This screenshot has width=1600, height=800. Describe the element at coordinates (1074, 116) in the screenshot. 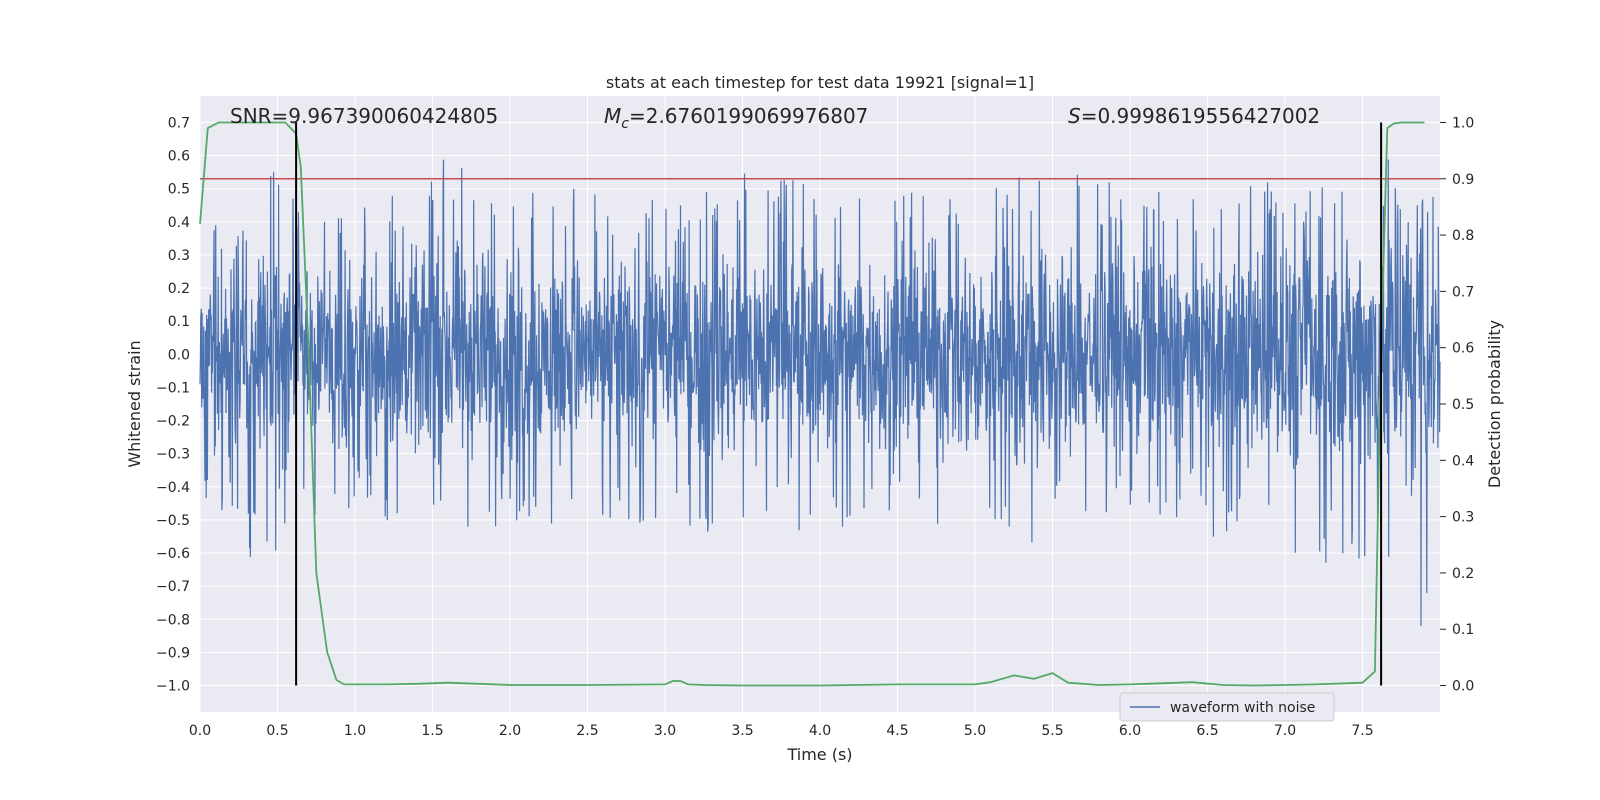

I see `s-symbol: S` at that location.